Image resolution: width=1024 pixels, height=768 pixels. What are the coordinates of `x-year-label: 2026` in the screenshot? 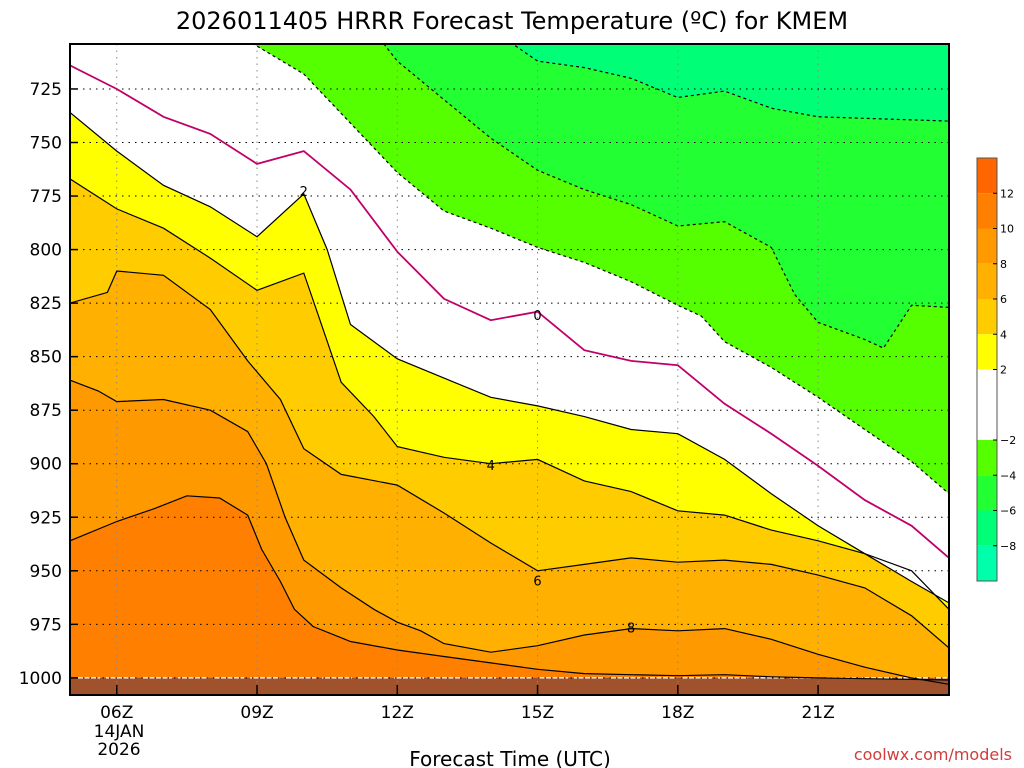 It's located at (118, 750).